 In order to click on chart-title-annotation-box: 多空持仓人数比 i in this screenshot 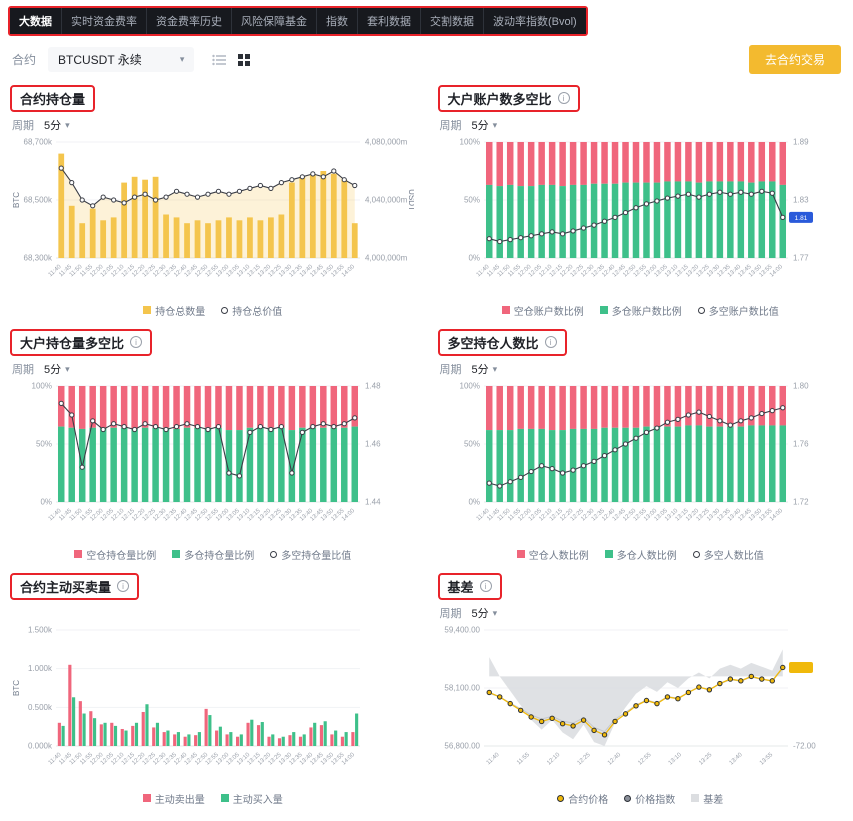, I will do `click(502, 342)`.